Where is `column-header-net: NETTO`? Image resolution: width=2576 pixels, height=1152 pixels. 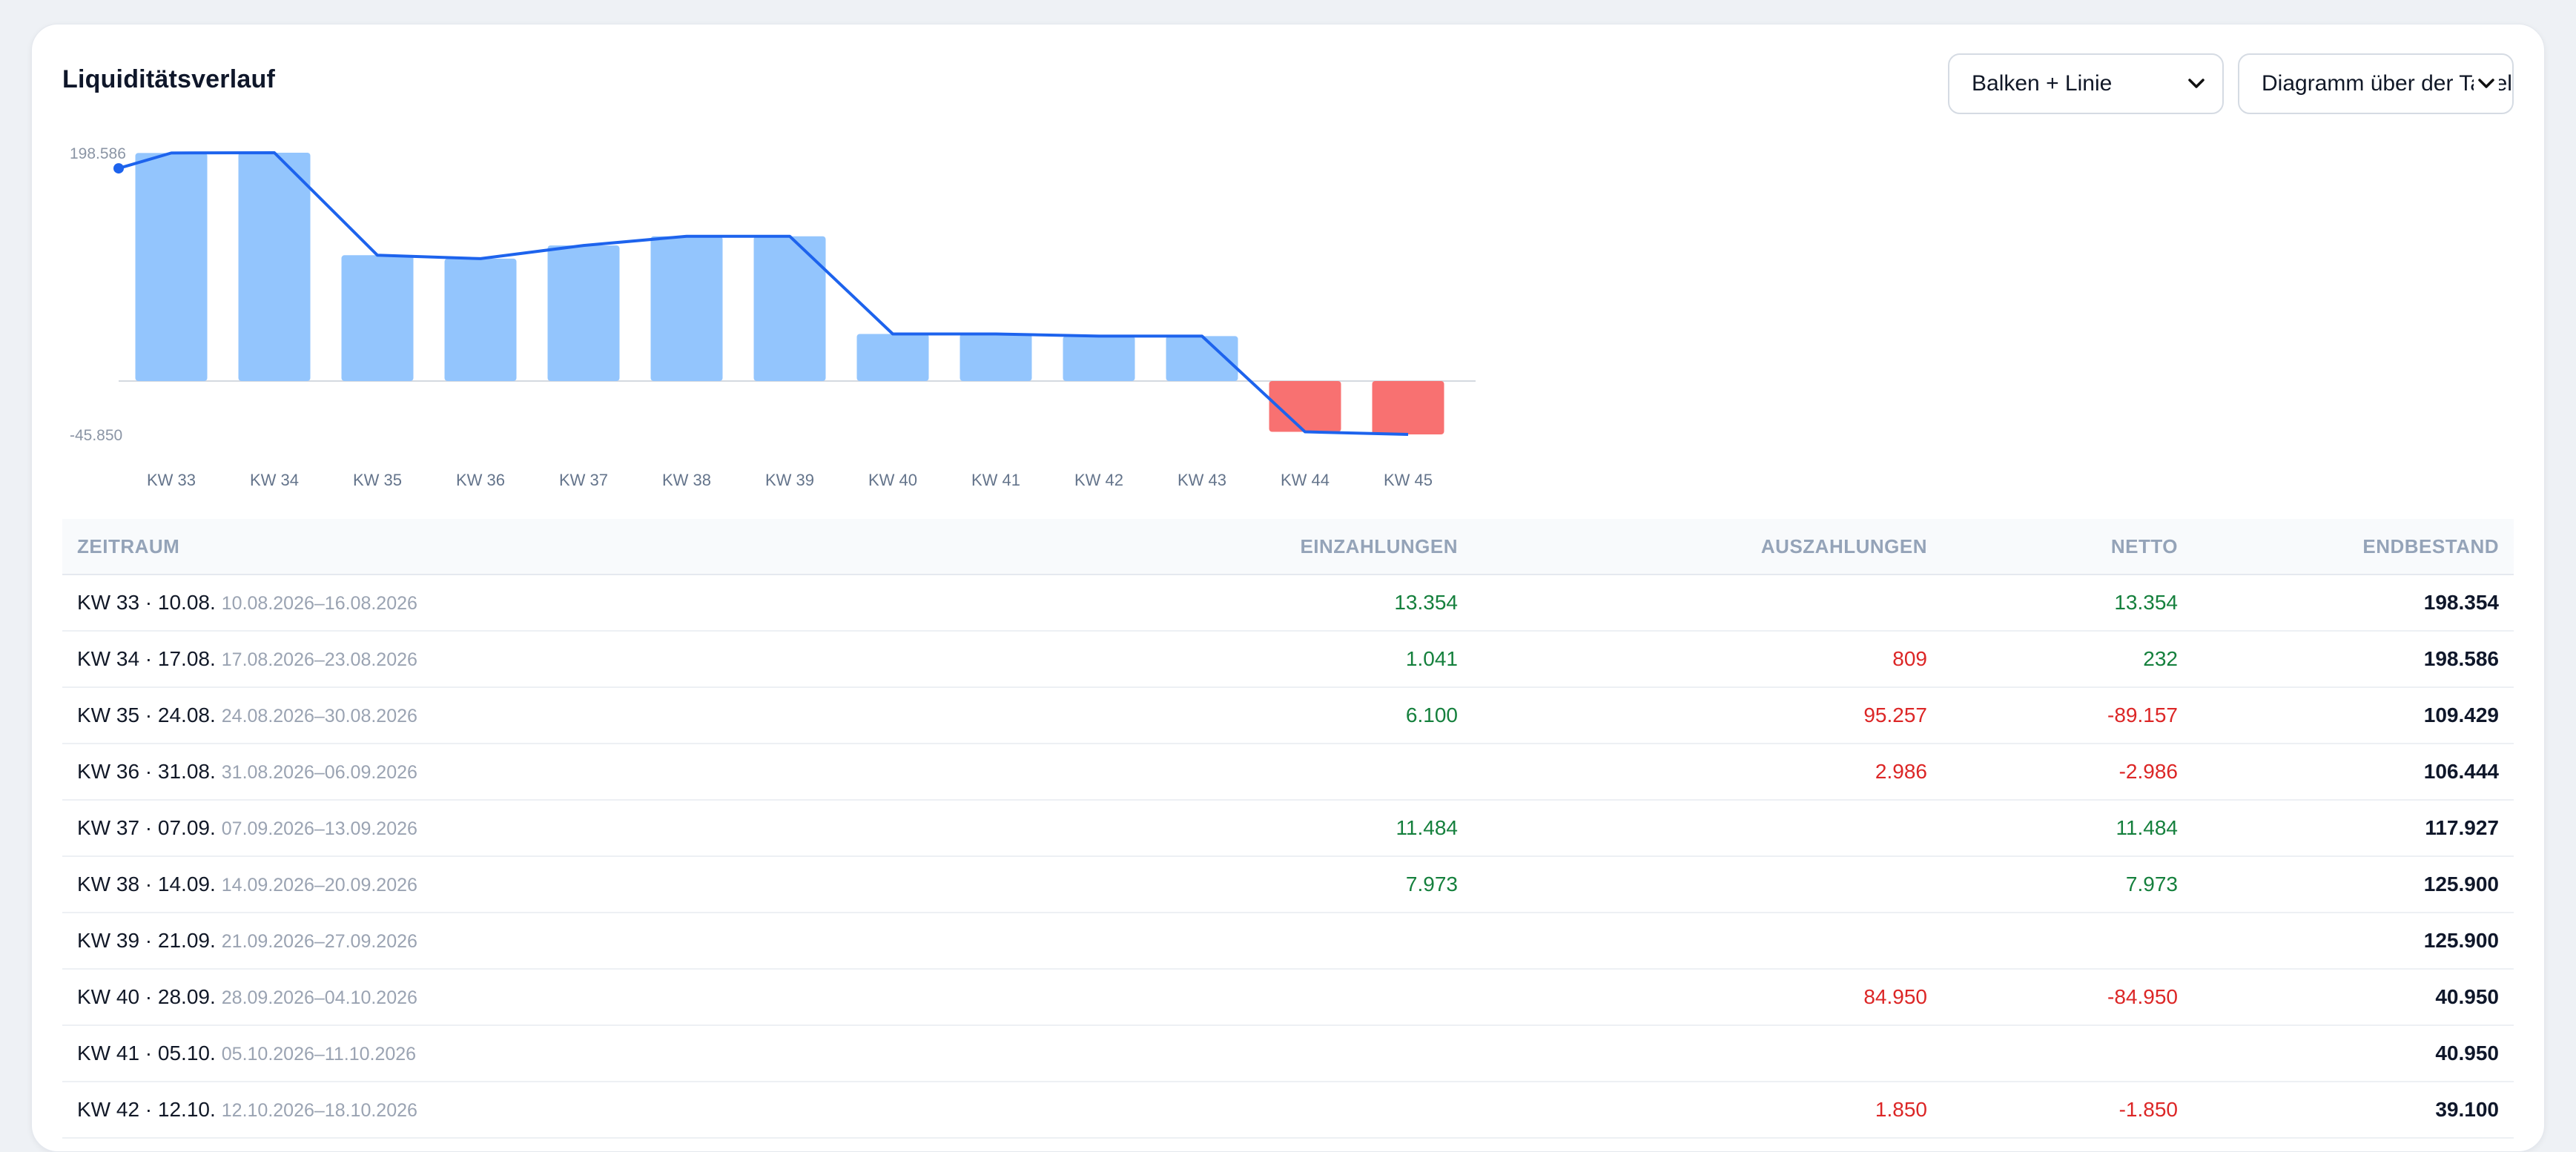 column-header-net: NETTO is located at coordinates (2067, 547).